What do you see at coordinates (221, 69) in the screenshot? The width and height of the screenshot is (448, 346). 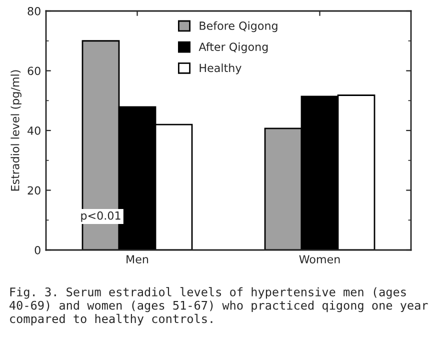 I see `legend-label: Healthy` at bounding box center [221, 69].